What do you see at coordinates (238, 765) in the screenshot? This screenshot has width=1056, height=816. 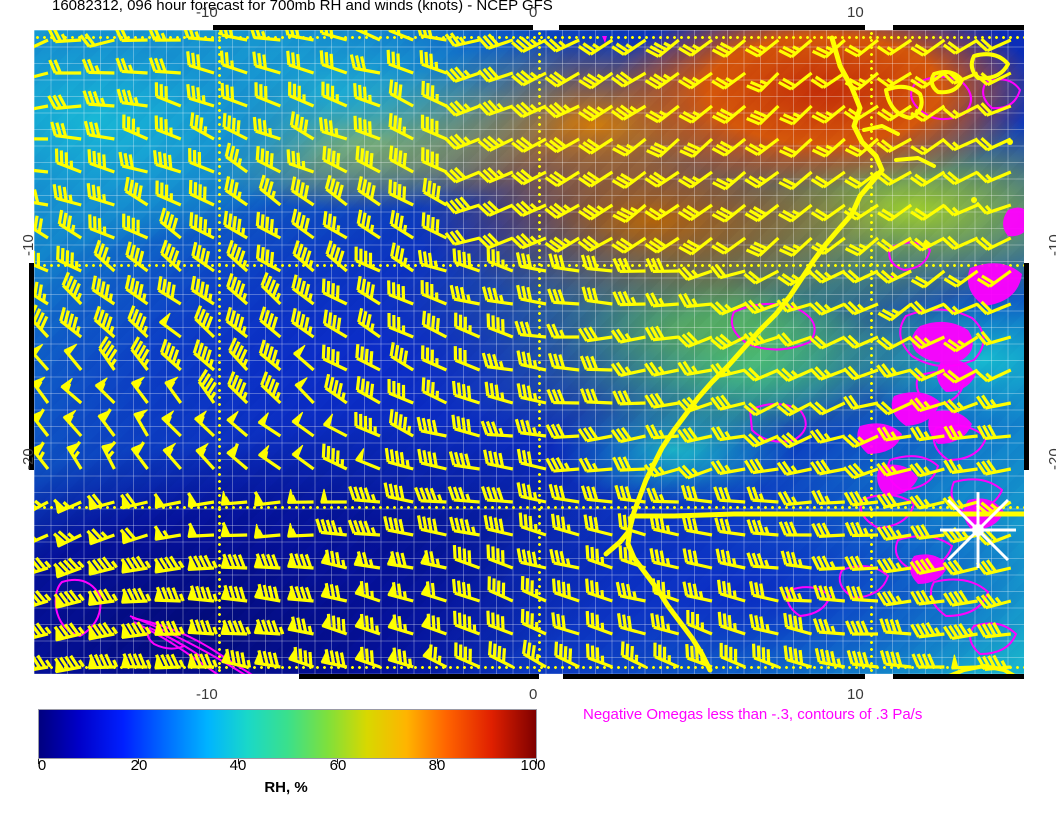 I see `cb-label-40: 40` at bounding box center [238, 765].